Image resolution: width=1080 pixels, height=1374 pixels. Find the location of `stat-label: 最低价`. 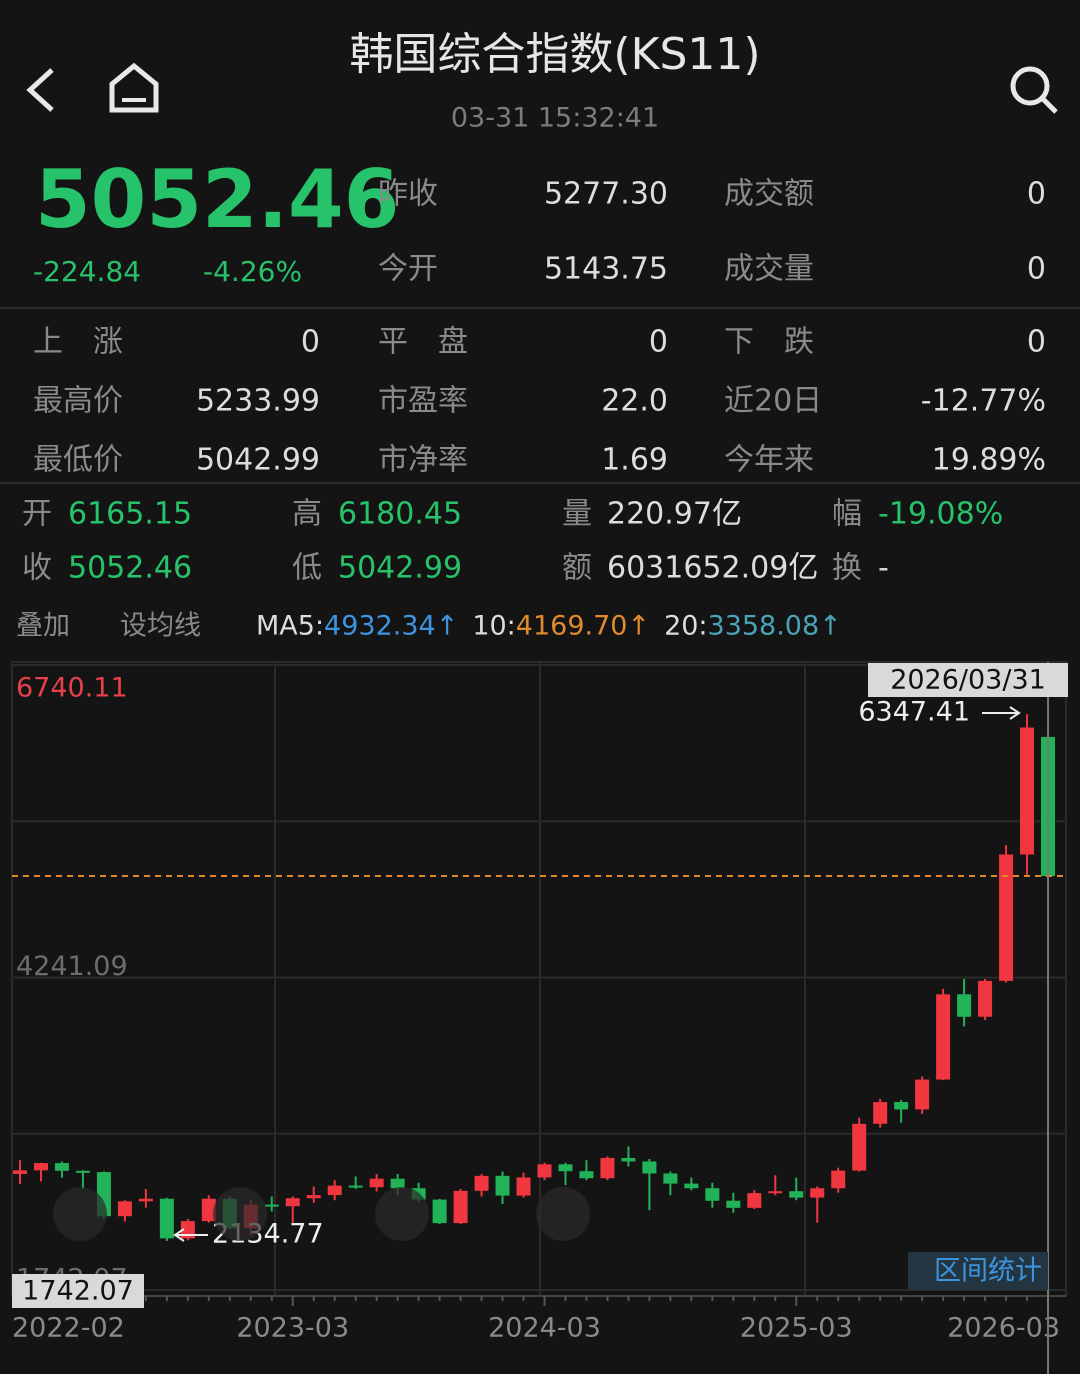

stat-label: 最低价 is located at coordinates (78, 460).